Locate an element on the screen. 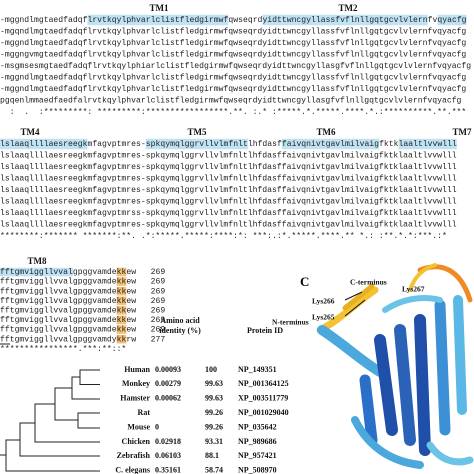 This screenshot has height=474, width=474. identity: 88.1 is located at coordinates (212, 455).